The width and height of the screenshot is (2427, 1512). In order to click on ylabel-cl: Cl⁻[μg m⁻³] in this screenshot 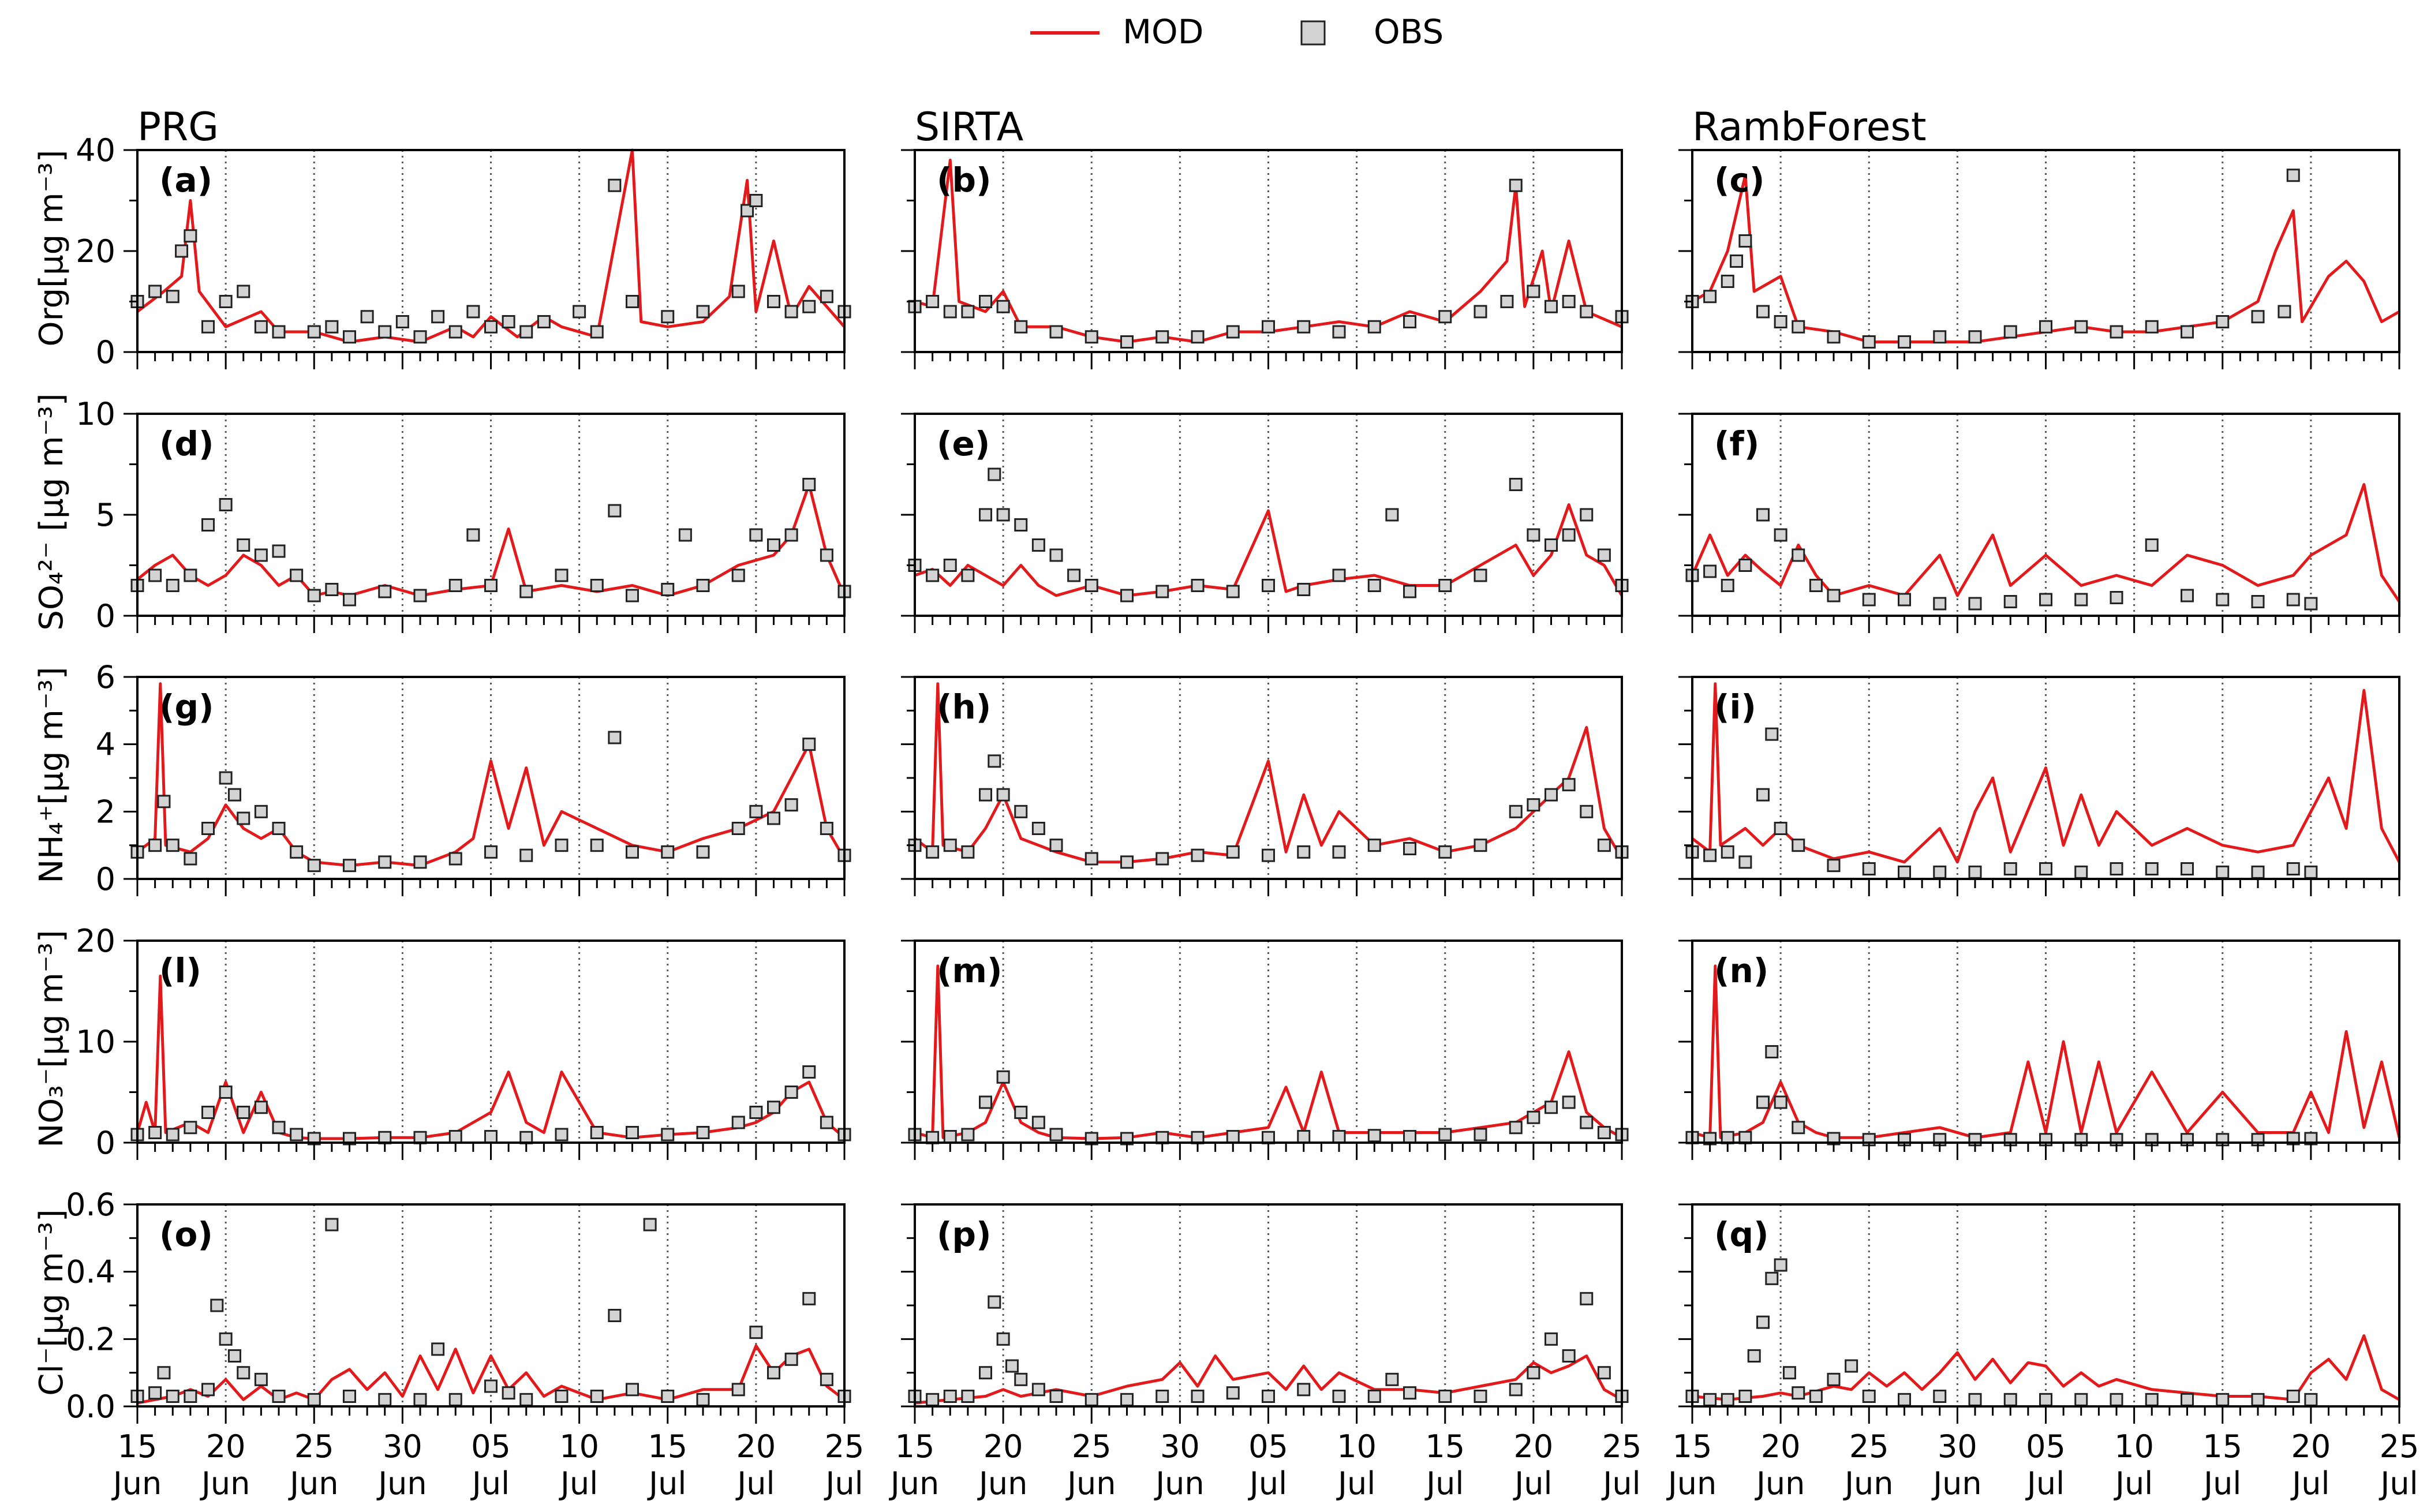, I will do `click(51, 1302)`.